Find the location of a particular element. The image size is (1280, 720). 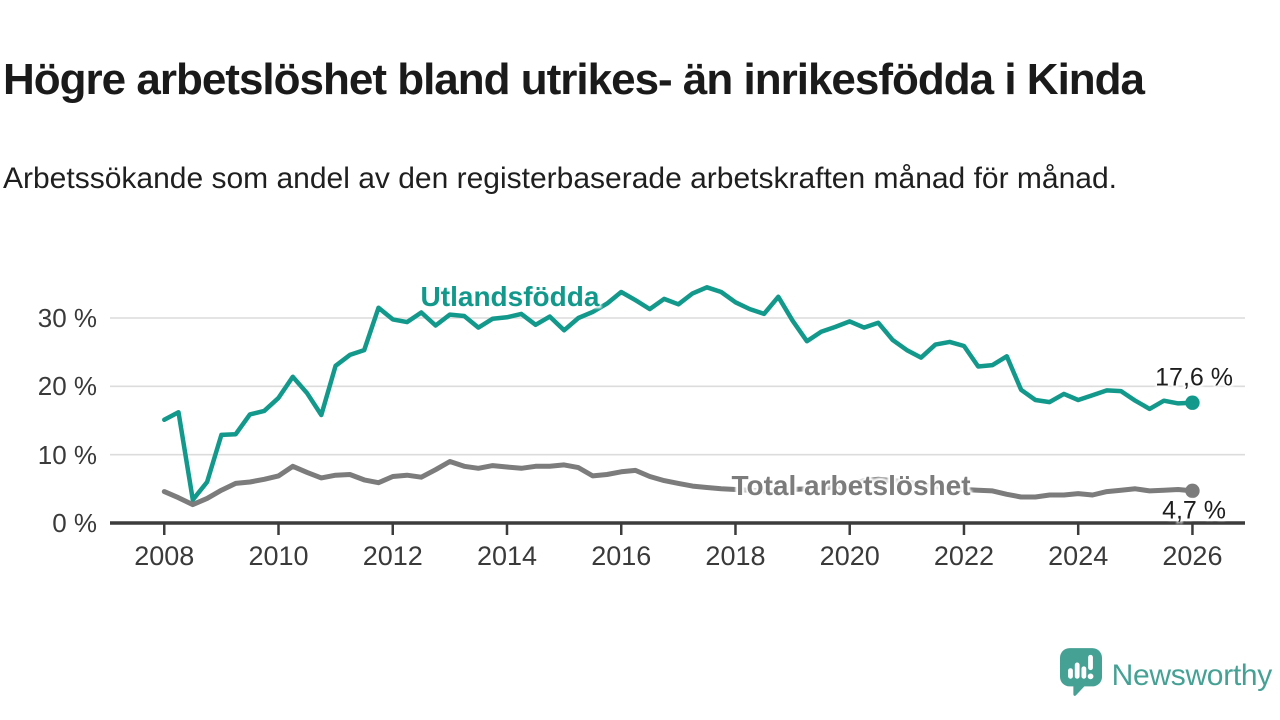

x-tick-label: 2010 is located at coordinates (278, 556).